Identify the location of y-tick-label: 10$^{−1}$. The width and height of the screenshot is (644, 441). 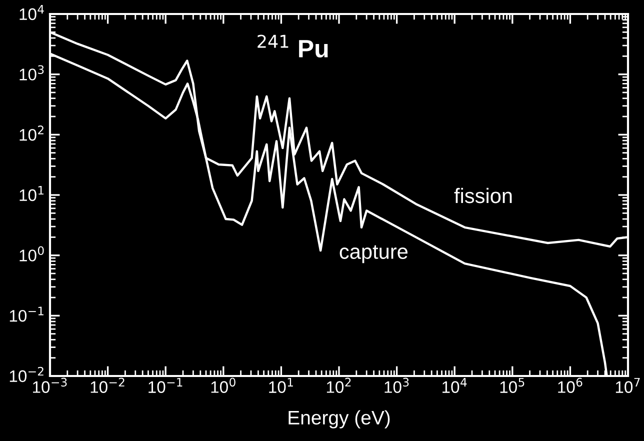
(27, 314).